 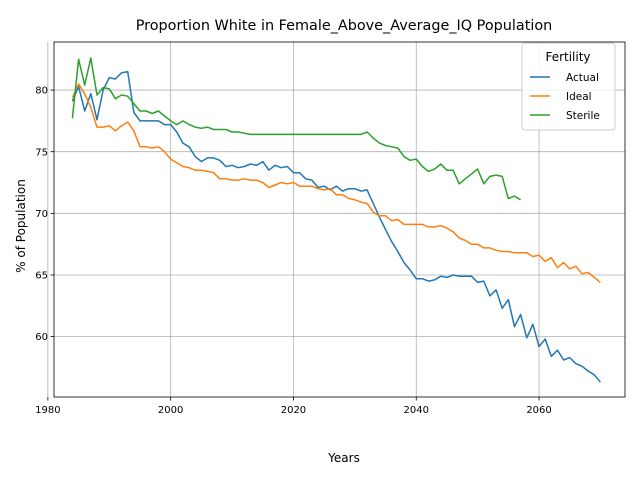 What do you see at coordinates (47, 410) in the screenshot?
I see `x-tick-label: 1980` at bounding box center [47, 410].